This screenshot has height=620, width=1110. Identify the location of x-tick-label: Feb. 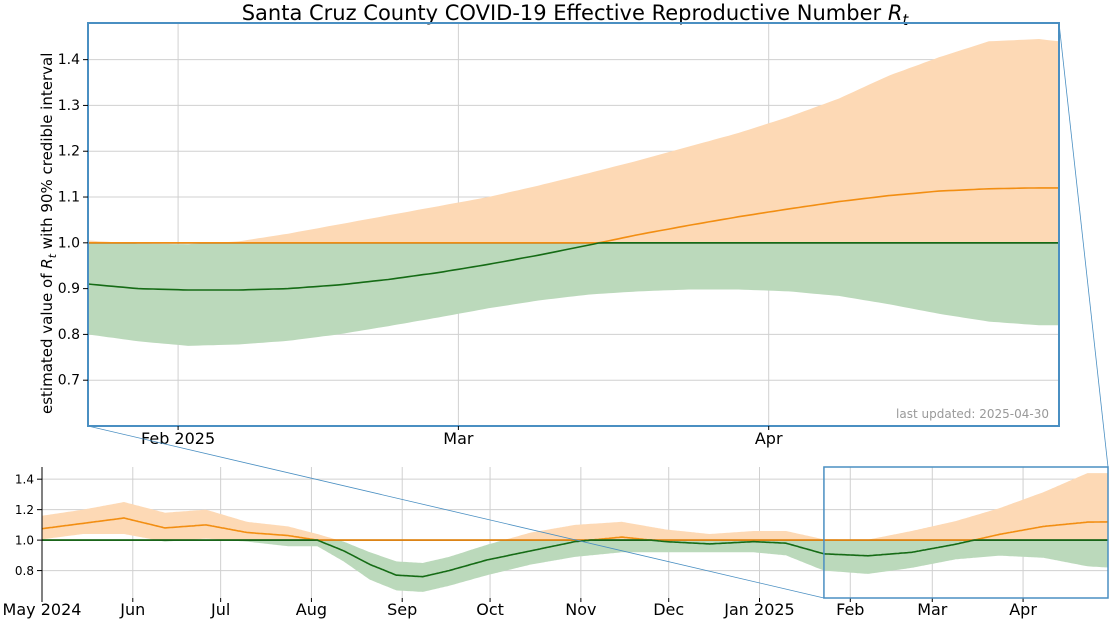
(850, 609).